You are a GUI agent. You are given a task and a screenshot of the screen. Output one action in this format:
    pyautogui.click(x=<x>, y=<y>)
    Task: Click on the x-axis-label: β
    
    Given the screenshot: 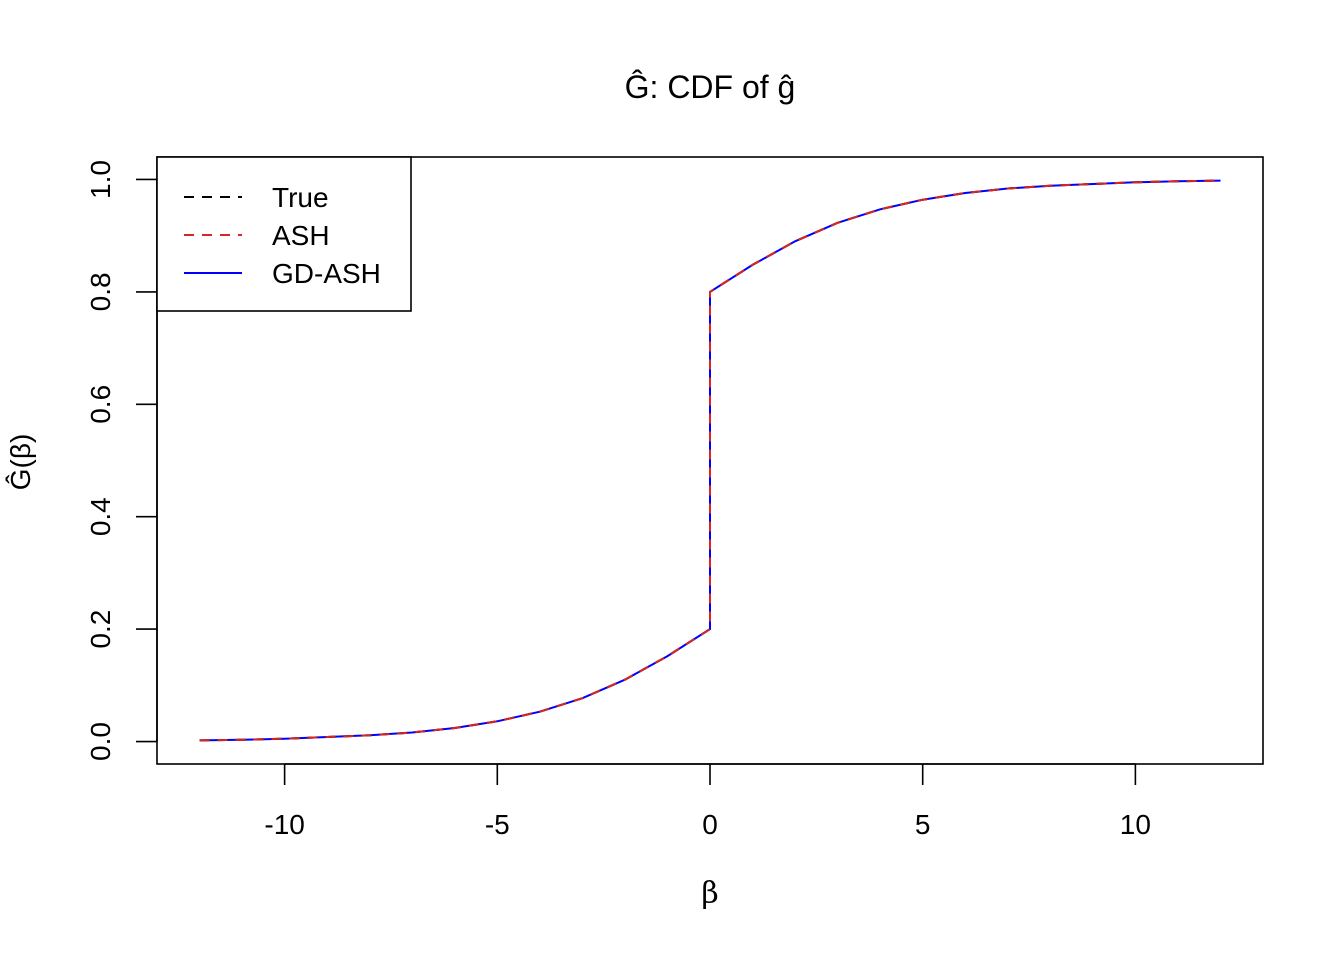 What is the action you would take?
    pyautogui.click(x=709, y=893)
    